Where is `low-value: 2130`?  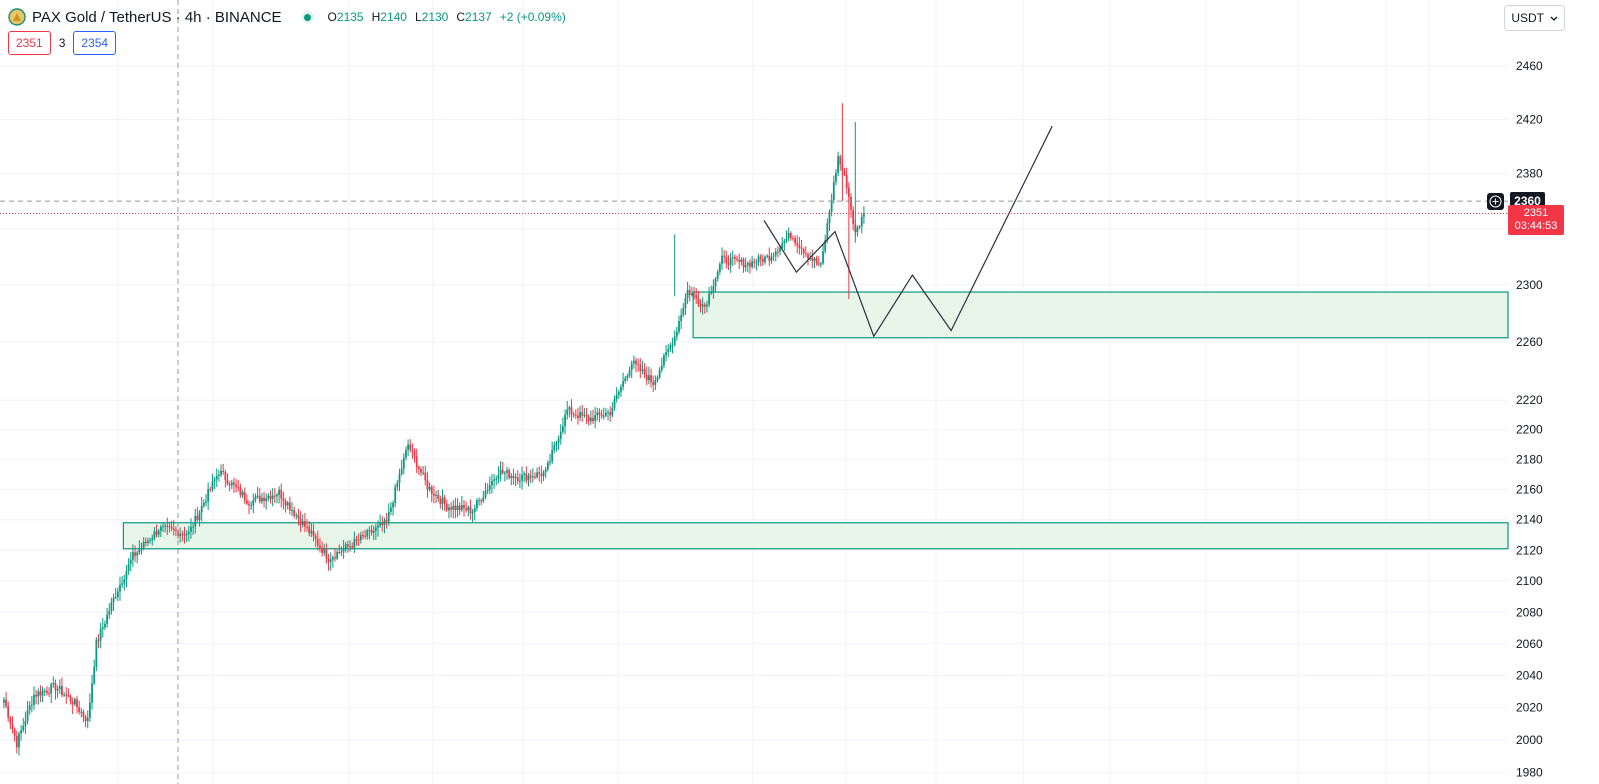 low-value: 2130 is located at coordinates (435, 17).